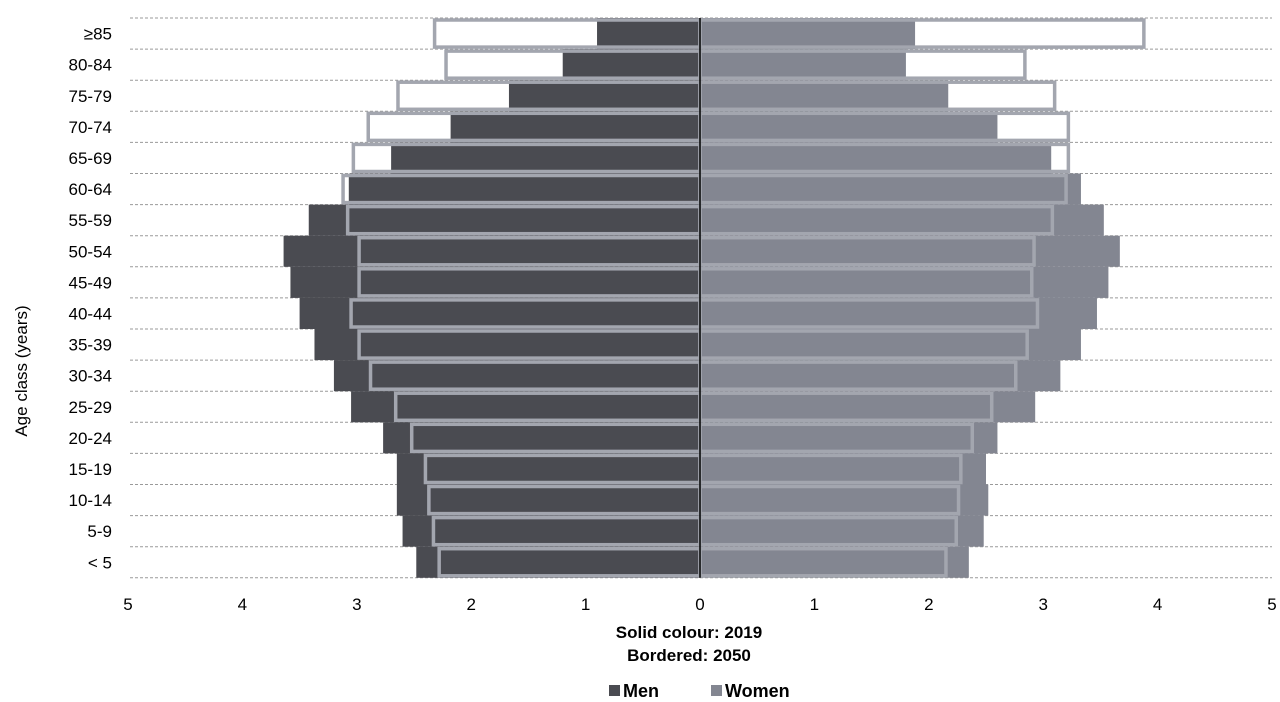  What do you see at coordinates (90, 500) in the screenshot?
I see `age-class-label: 10-14` at bounding box center [90, 500].